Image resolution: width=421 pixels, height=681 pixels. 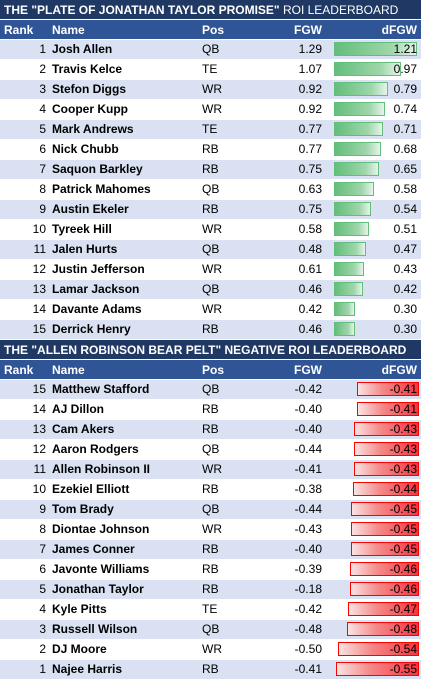 I want to click on cell-fgw: -0.43, so click(x=308, y=529).